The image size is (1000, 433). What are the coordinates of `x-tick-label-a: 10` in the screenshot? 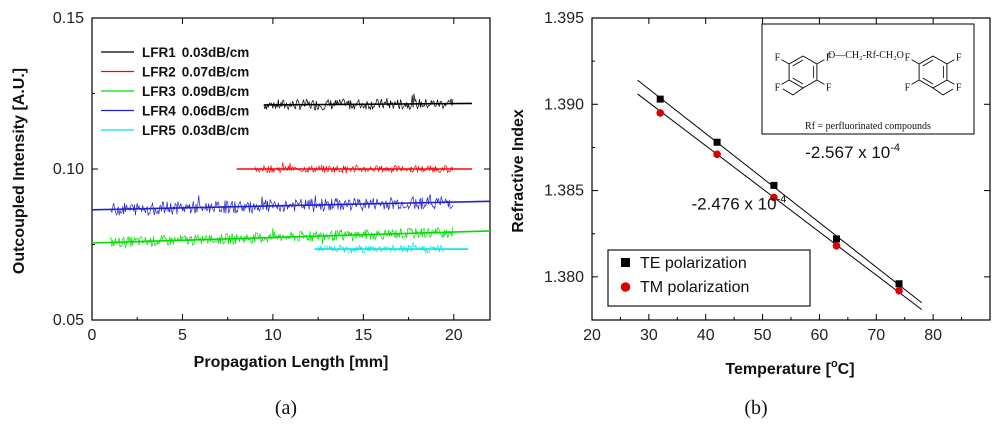 It's located at (273, 335).